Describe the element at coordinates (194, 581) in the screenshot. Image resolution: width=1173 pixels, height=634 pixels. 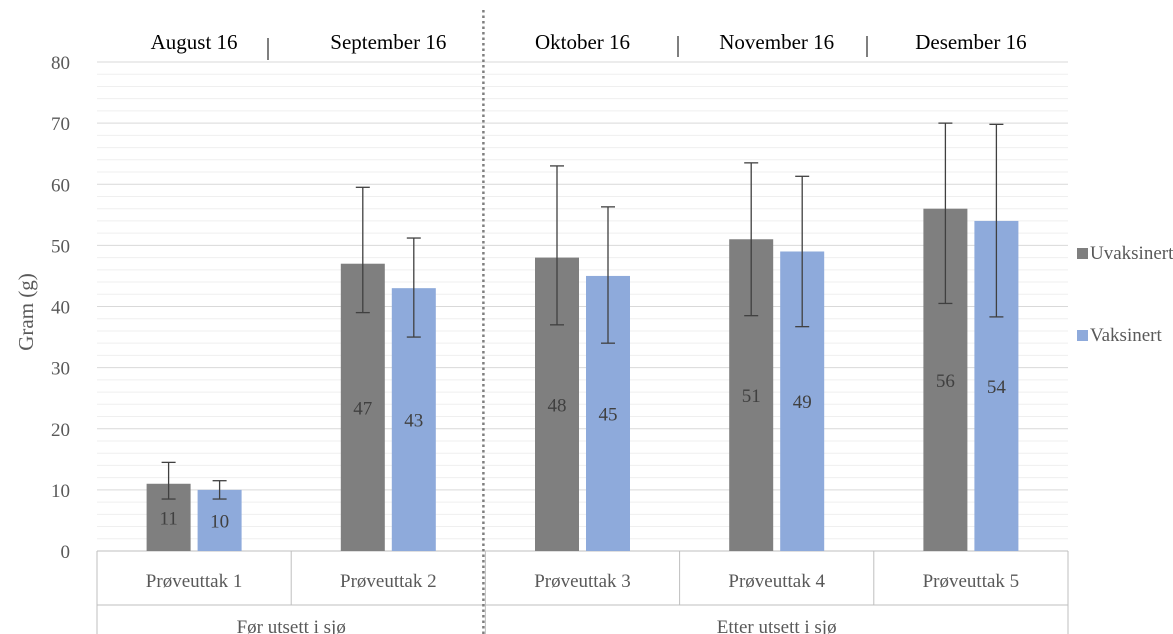
I see `x-category-label: Prøveuttak 1` at that location.